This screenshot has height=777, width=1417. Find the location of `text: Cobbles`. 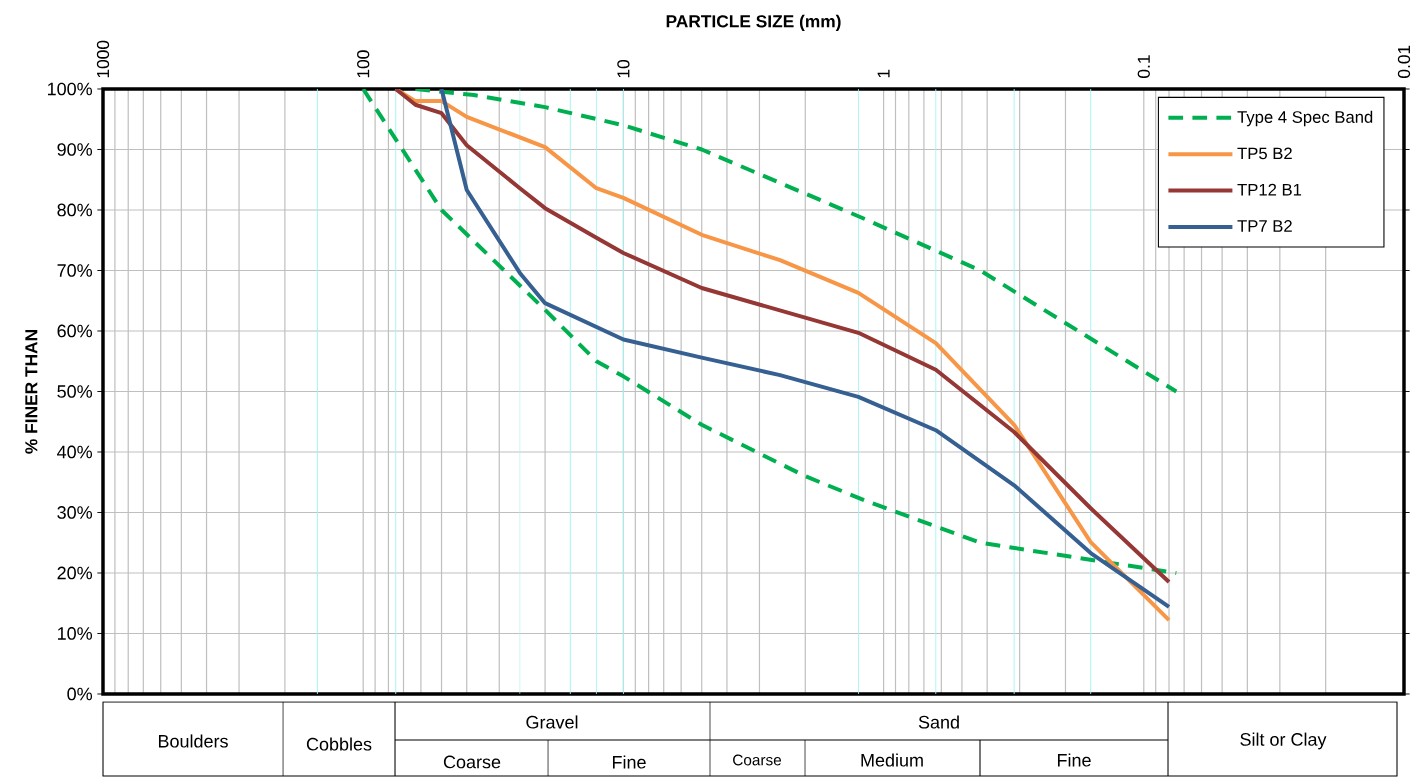

text: Cobbles is located at coordinates (339, 744).